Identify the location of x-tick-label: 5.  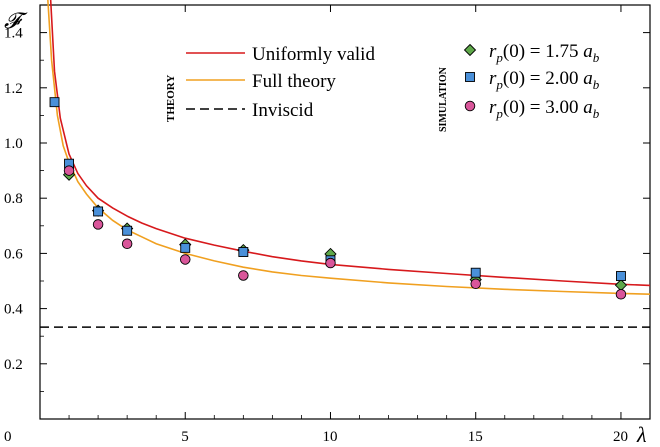
(185, 437).